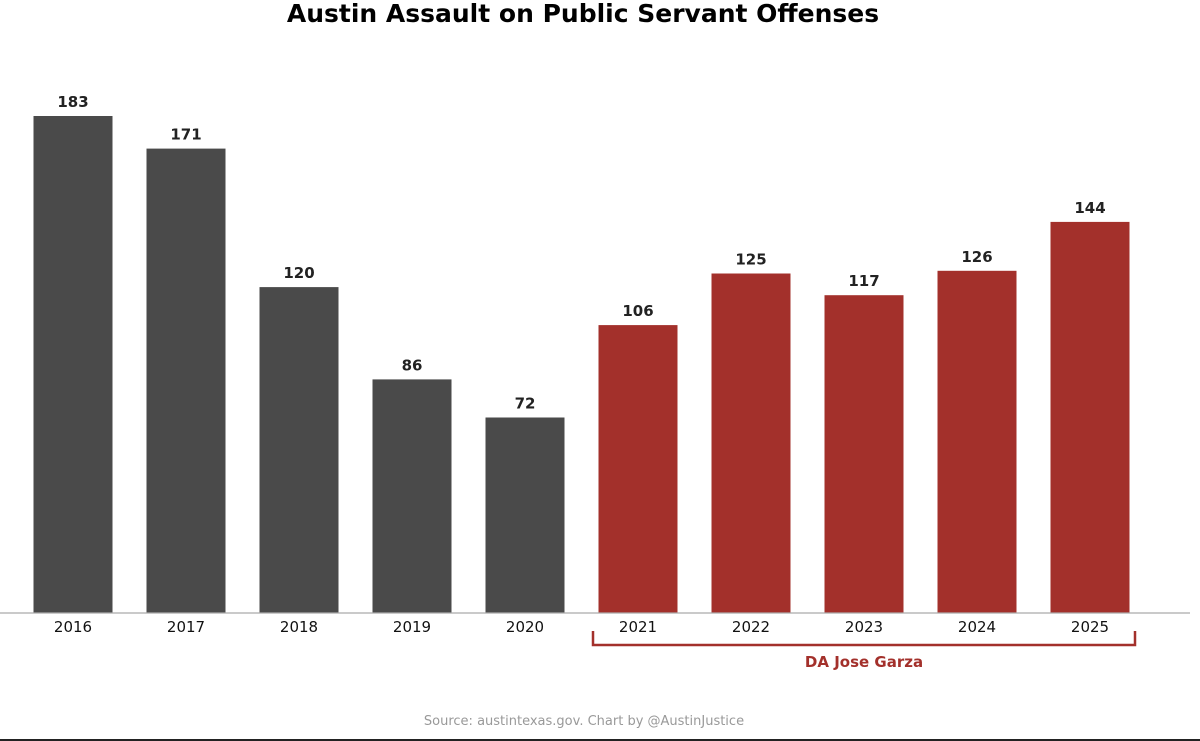  Describe the element at coordinates (863, 281) in the screenshot. I see `value-label-2023: 117` at that location.